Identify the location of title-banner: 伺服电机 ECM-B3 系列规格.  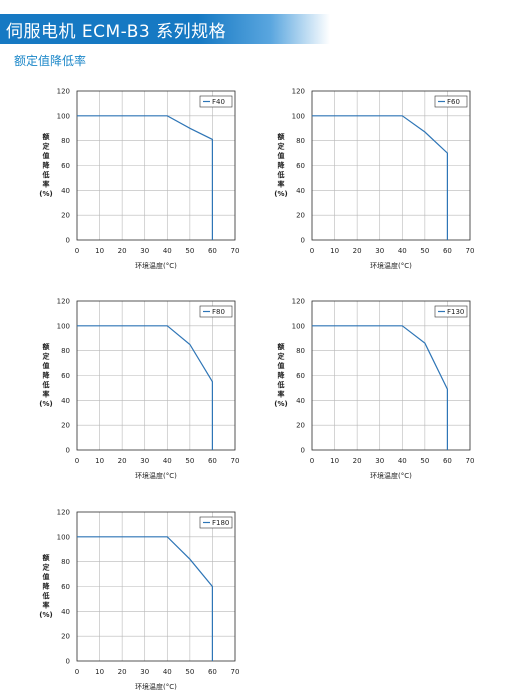
(165, 29).